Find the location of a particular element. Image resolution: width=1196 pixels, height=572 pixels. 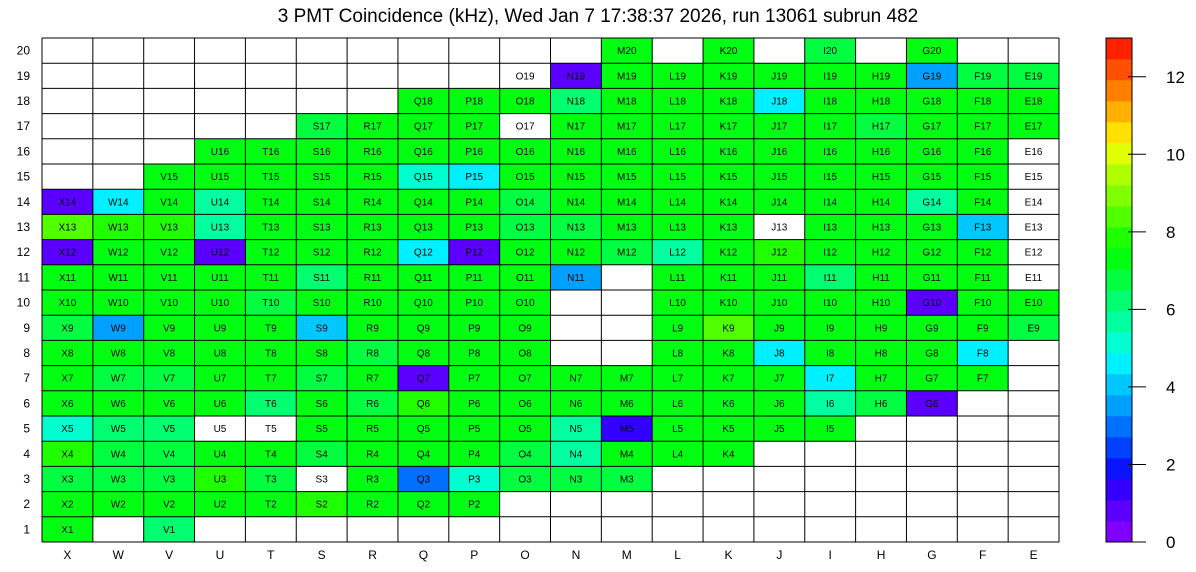

cell-label: M7 is located at coordinates (627, 379).